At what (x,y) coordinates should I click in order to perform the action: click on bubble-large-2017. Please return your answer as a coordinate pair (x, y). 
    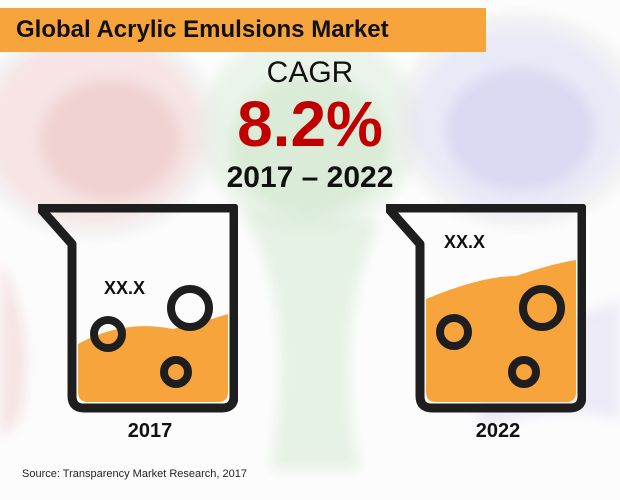
    Looking at the image, I should click on (190, 308).